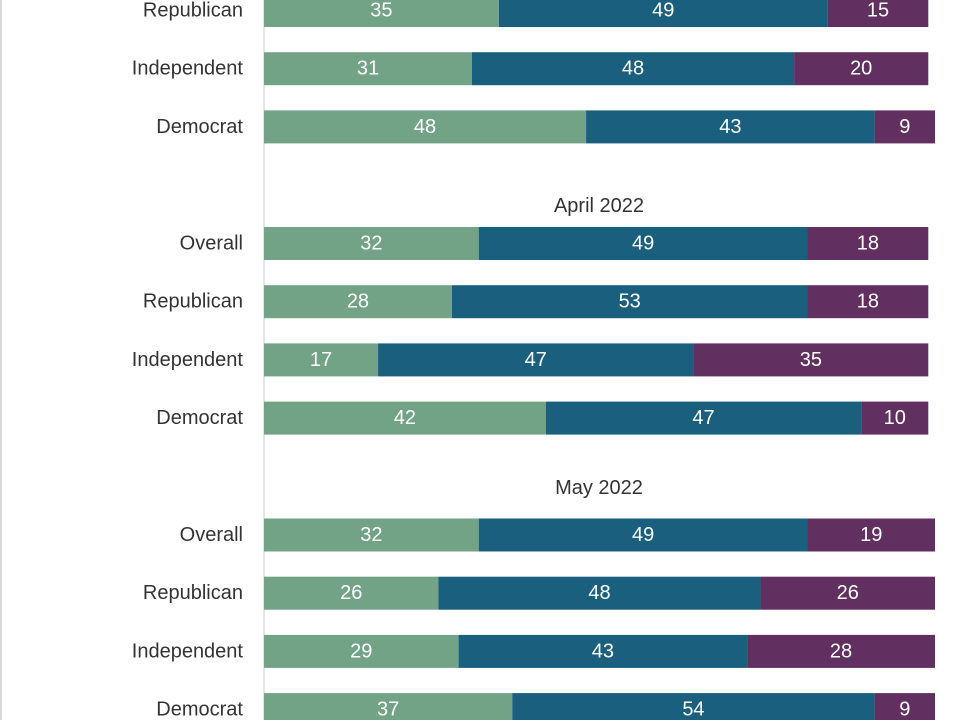  What do you see at coordinates (693, 709) in the screenshot?
I see `bar-value-label: 54` at bounding box center [693, 709].